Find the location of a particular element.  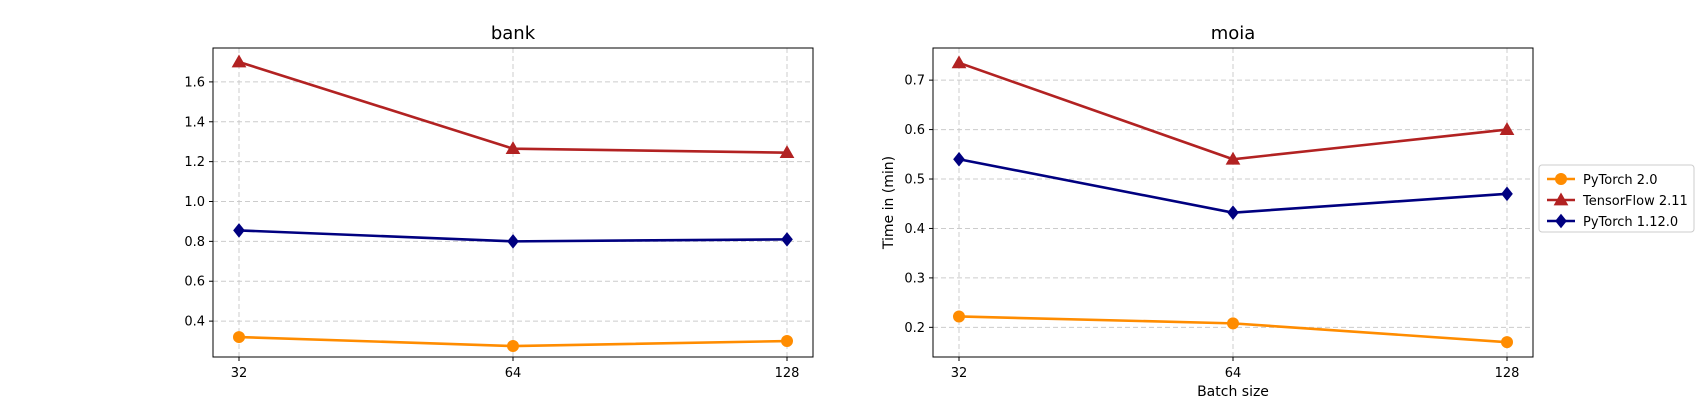

y-tick-label: 0.2 is located at coordinates (914, 328).